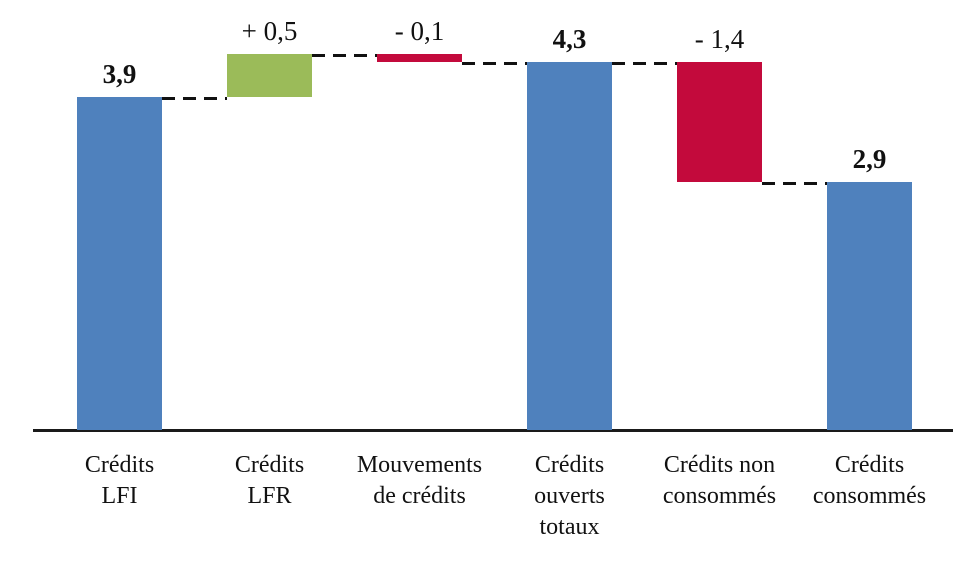  I want to click on value-label-credits-consommes: 2,9, so click(869, 159).